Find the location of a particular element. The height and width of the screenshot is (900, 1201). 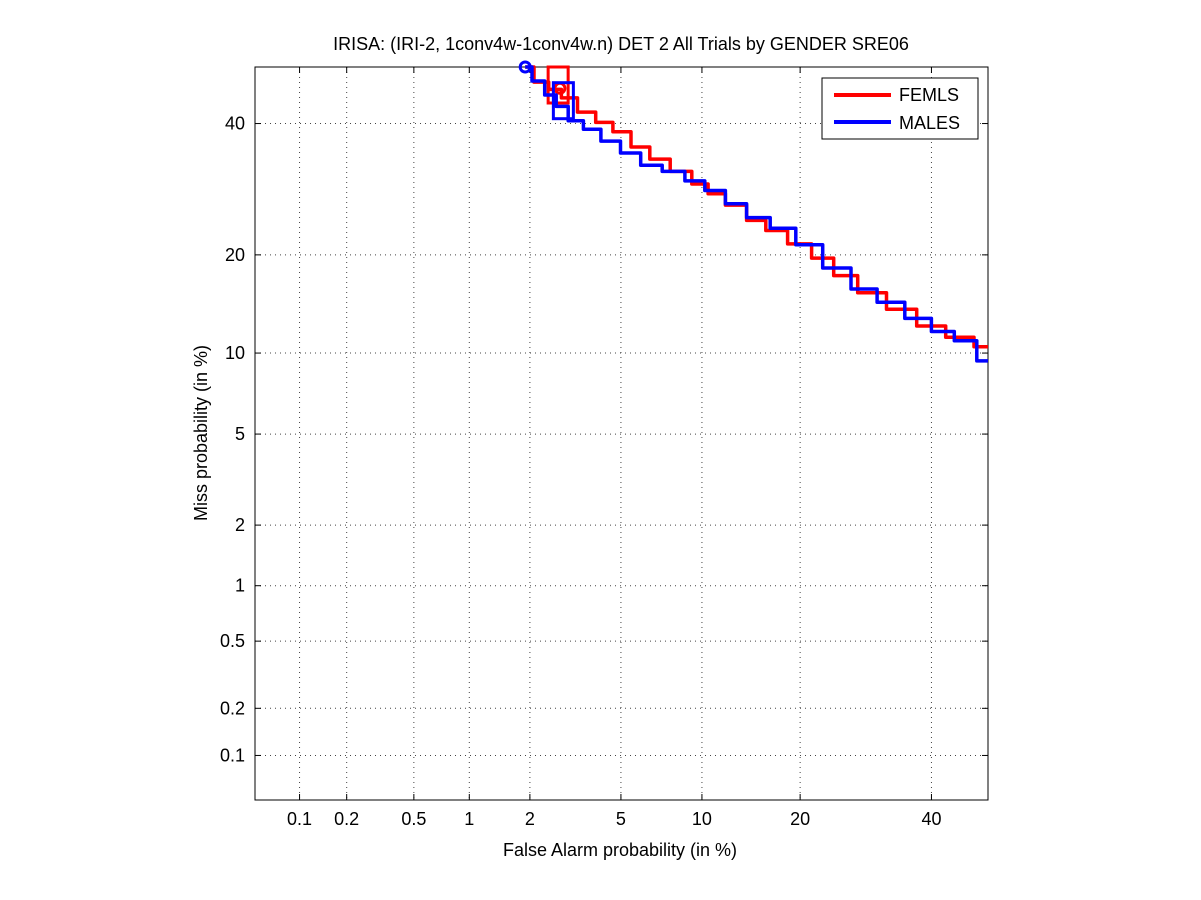

legend: FEMLS MALES is located at coordinates (900, 108).